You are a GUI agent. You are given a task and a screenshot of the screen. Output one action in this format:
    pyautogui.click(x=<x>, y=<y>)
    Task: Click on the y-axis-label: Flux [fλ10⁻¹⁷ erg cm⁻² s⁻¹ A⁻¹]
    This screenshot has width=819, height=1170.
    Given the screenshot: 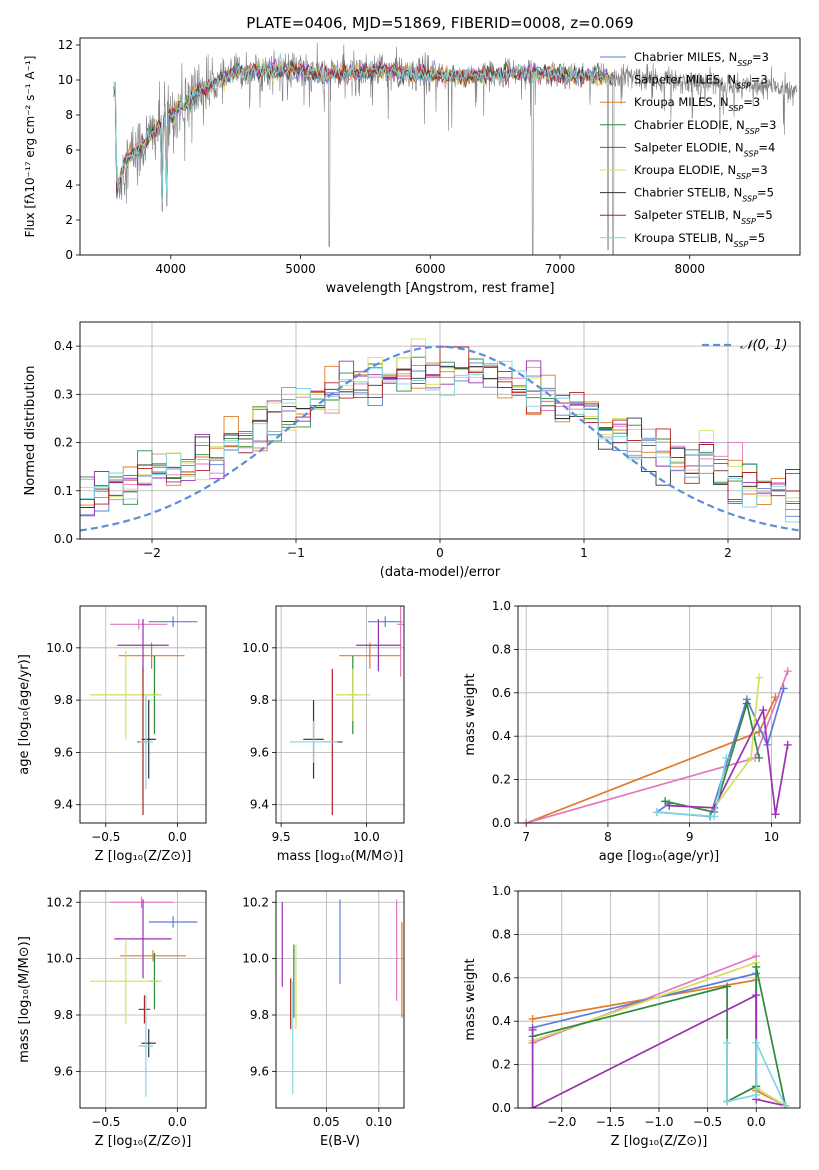 What is the action you would take?
    pyautogui.click(x=30, y=147)
    